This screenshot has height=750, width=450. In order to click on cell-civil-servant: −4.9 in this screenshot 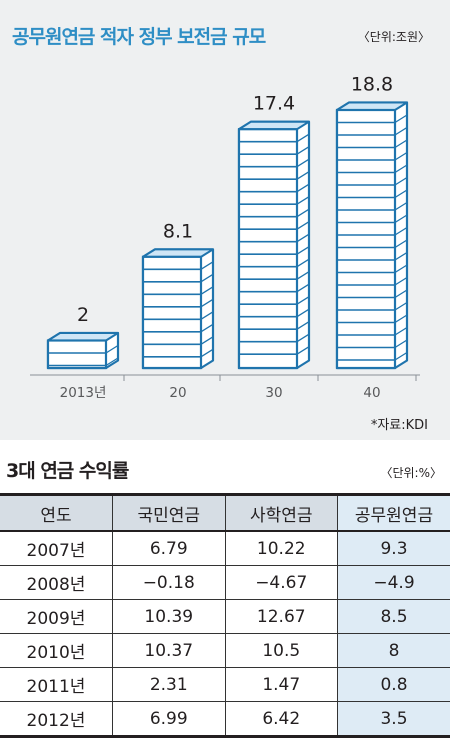, I will do `click(393, 582)`.